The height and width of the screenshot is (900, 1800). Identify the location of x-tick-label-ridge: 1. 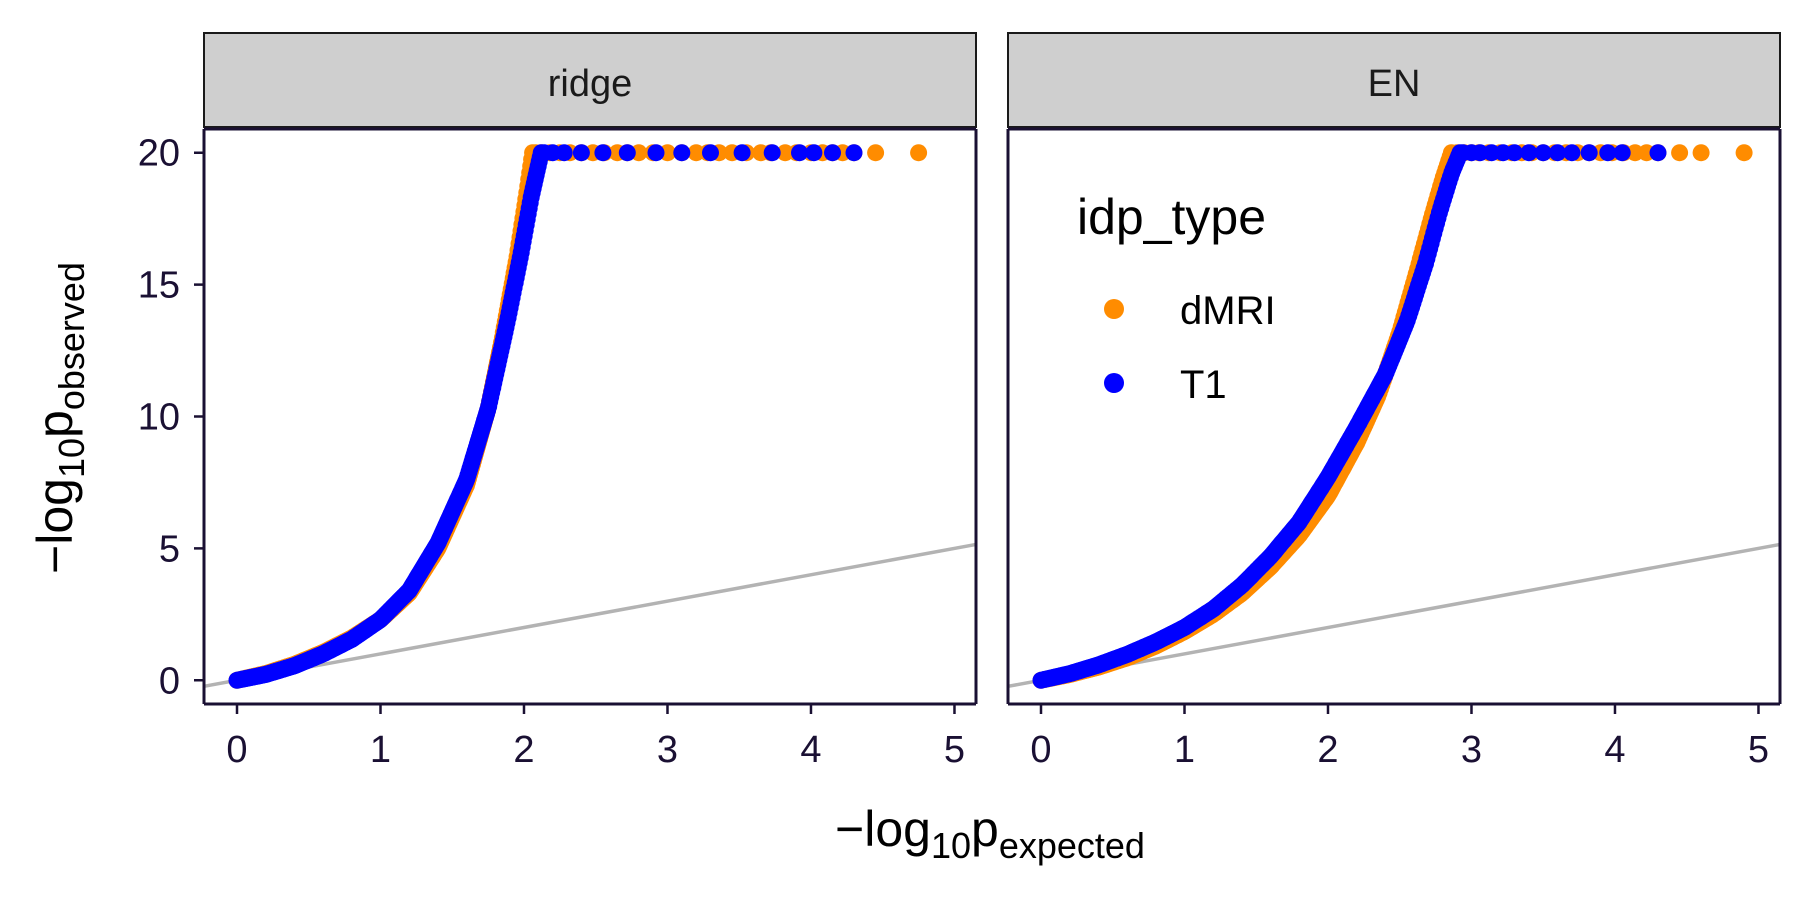
(380, 750).